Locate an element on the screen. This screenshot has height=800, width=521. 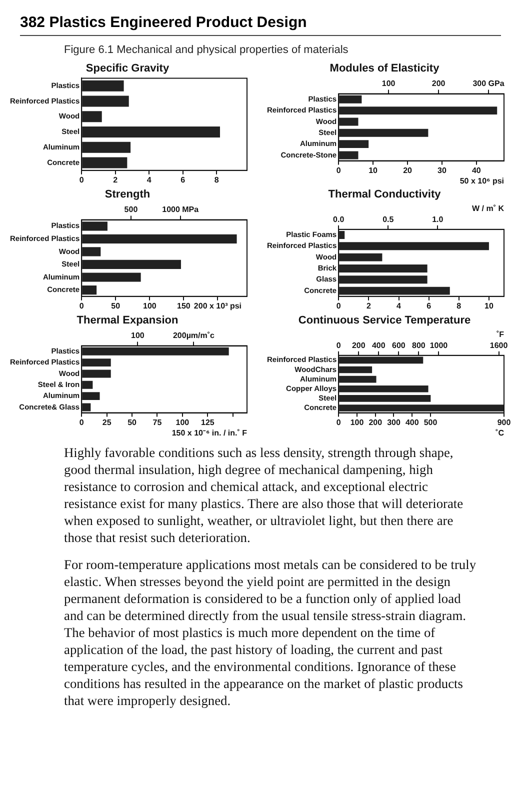
x-tick-label: 30 is located at coordinates (442, 170).